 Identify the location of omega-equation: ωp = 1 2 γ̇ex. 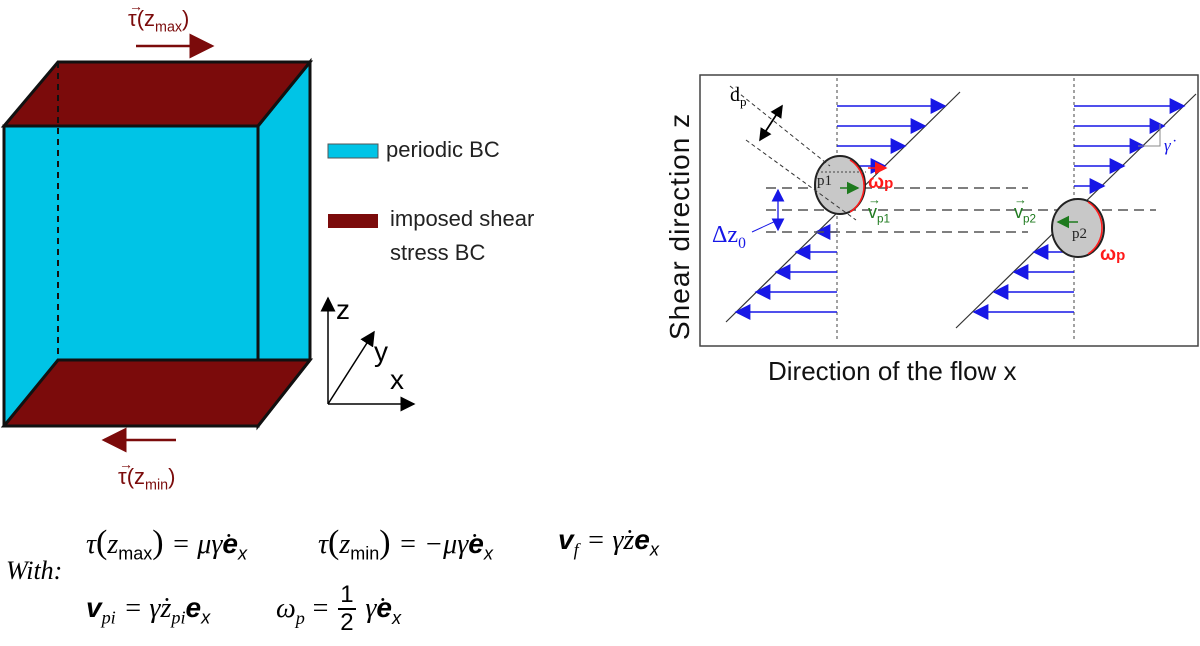
(339, 608).